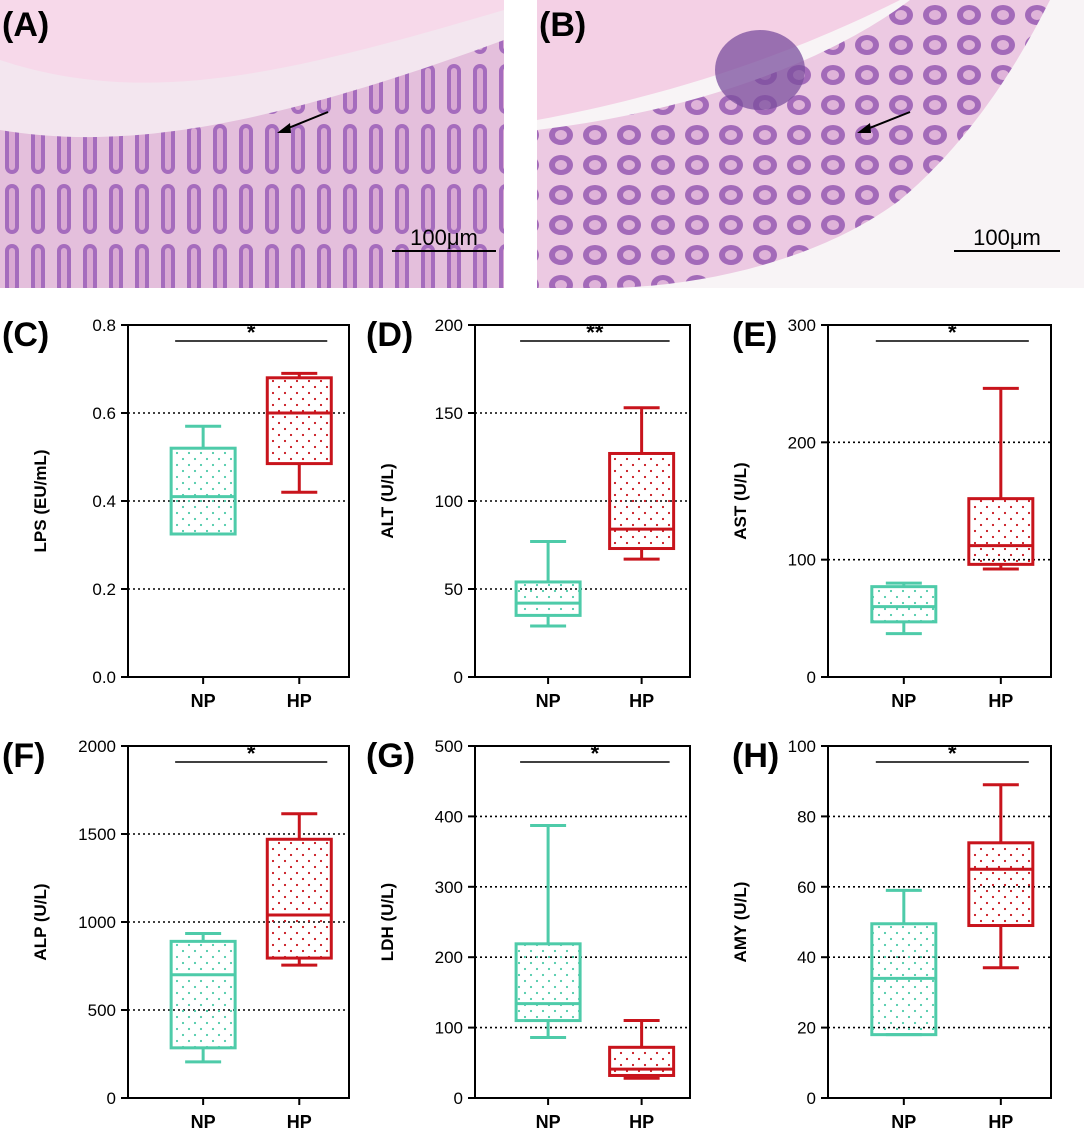  I want to click on y-axis-label: AST (U/L), so click(740, 500).